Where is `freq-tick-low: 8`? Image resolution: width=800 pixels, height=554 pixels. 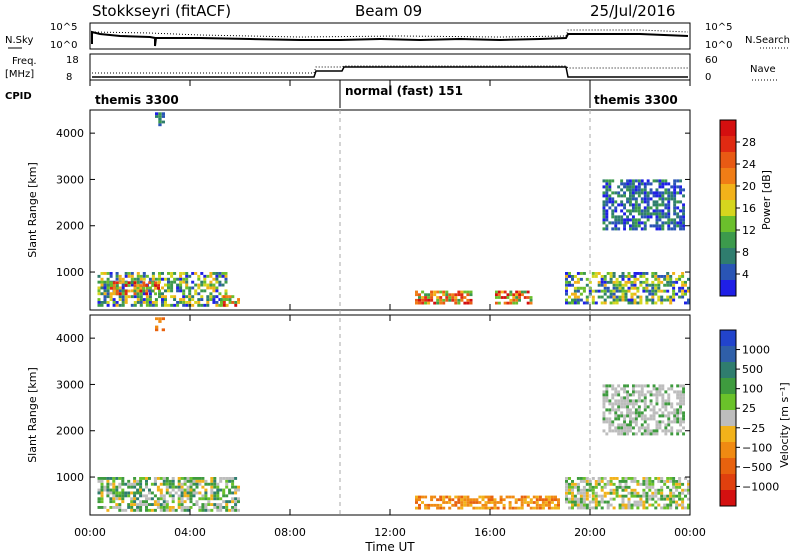 freq-tick-low: 8 is located at coordinates (69, 77).